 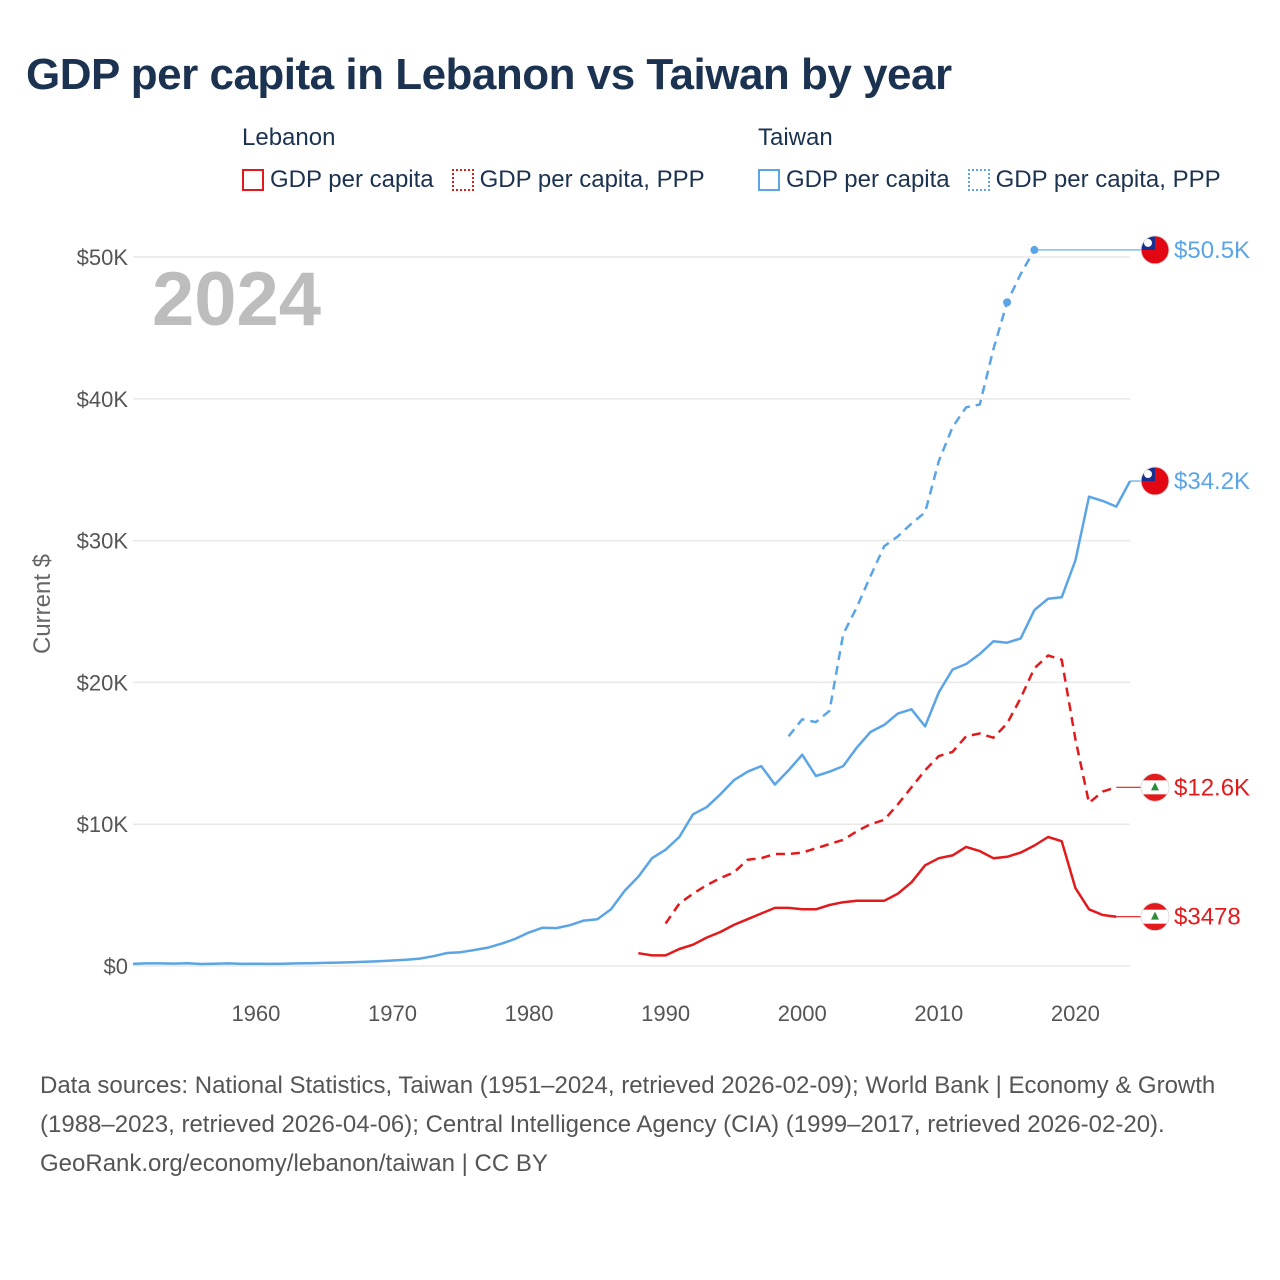 I want to click on legend-lebanon-gdp: GDP per capita, so click(x=338, y=180).